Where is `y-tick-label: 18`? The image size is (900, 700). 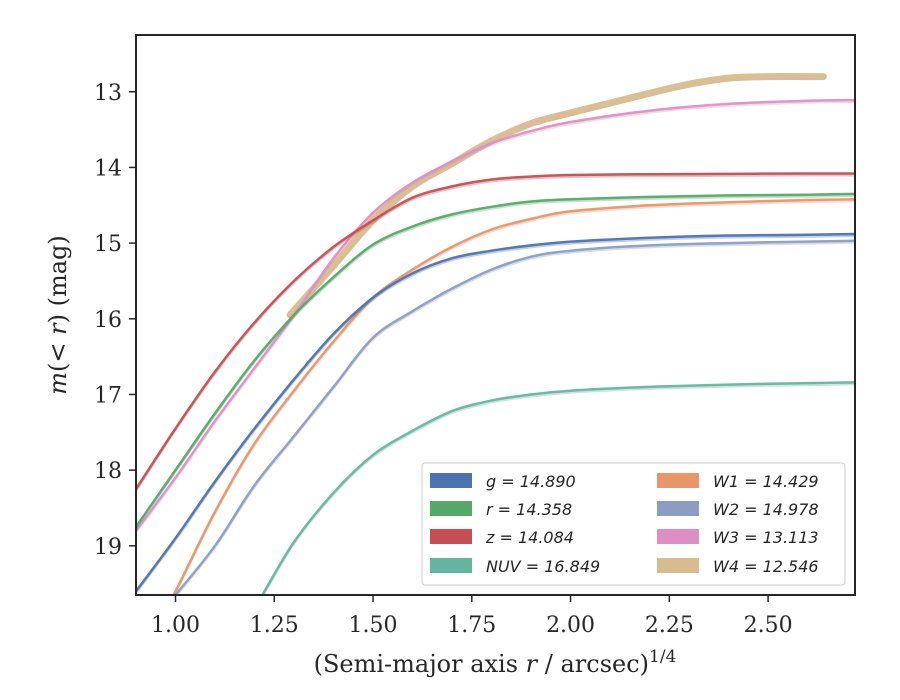 y-tick-label: 18 is located at coordinates (108, 471).